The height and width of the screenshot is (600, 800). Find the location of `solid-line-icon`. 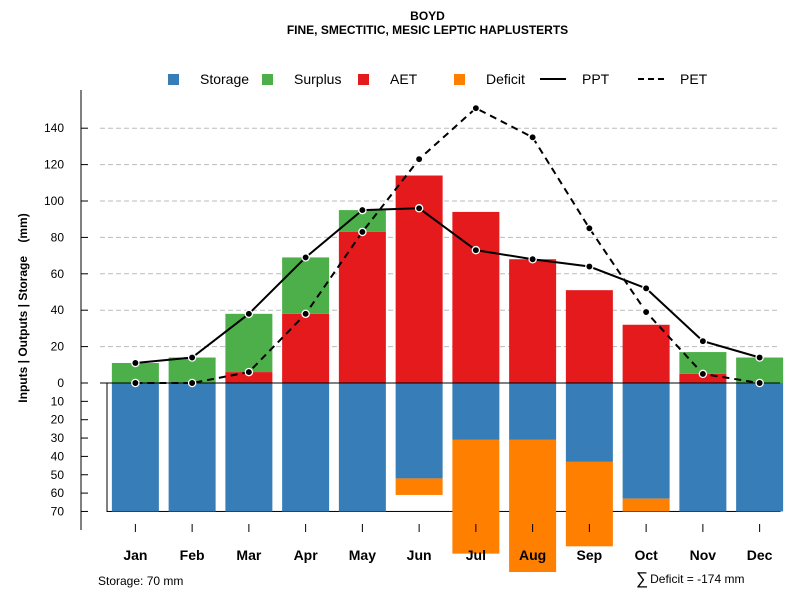

solid-line-icon is located at coordinates (553, 79).